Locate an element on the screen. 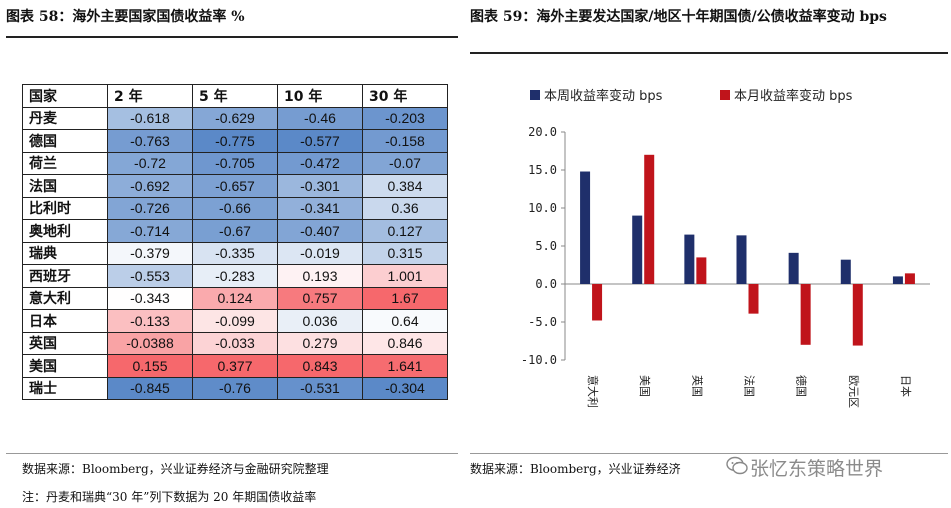  yield-cell: 1.001 is located at coordinates (405, 276).